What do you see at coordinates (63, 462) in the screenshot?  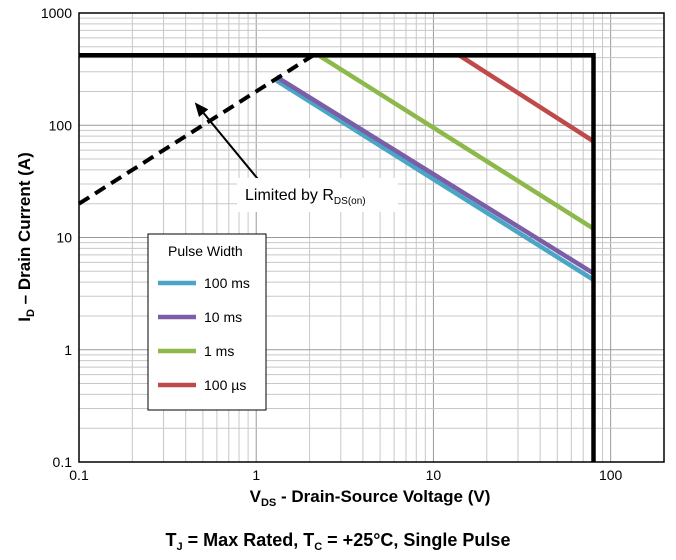 I see `y-tick-label: 0.1` at bounding box center [63, 462].